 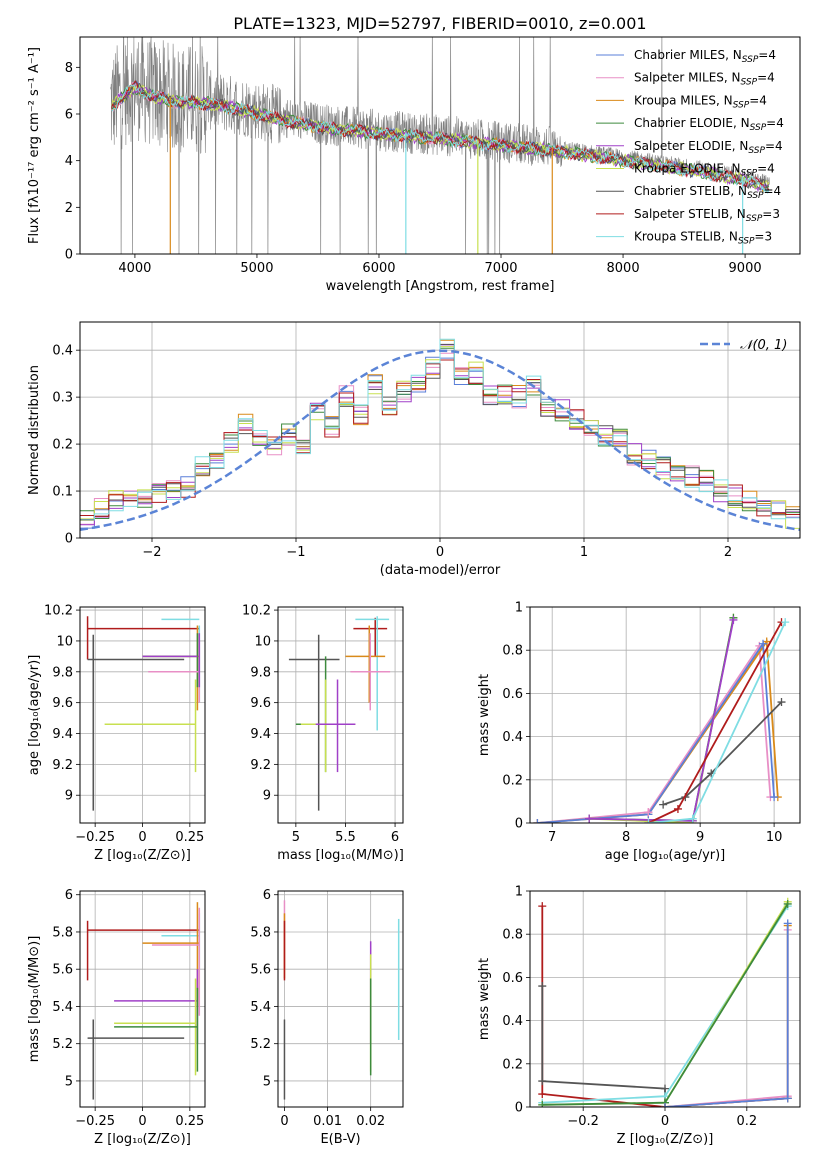 I want to click on gaussian-curve, so click(x=440, y=440).